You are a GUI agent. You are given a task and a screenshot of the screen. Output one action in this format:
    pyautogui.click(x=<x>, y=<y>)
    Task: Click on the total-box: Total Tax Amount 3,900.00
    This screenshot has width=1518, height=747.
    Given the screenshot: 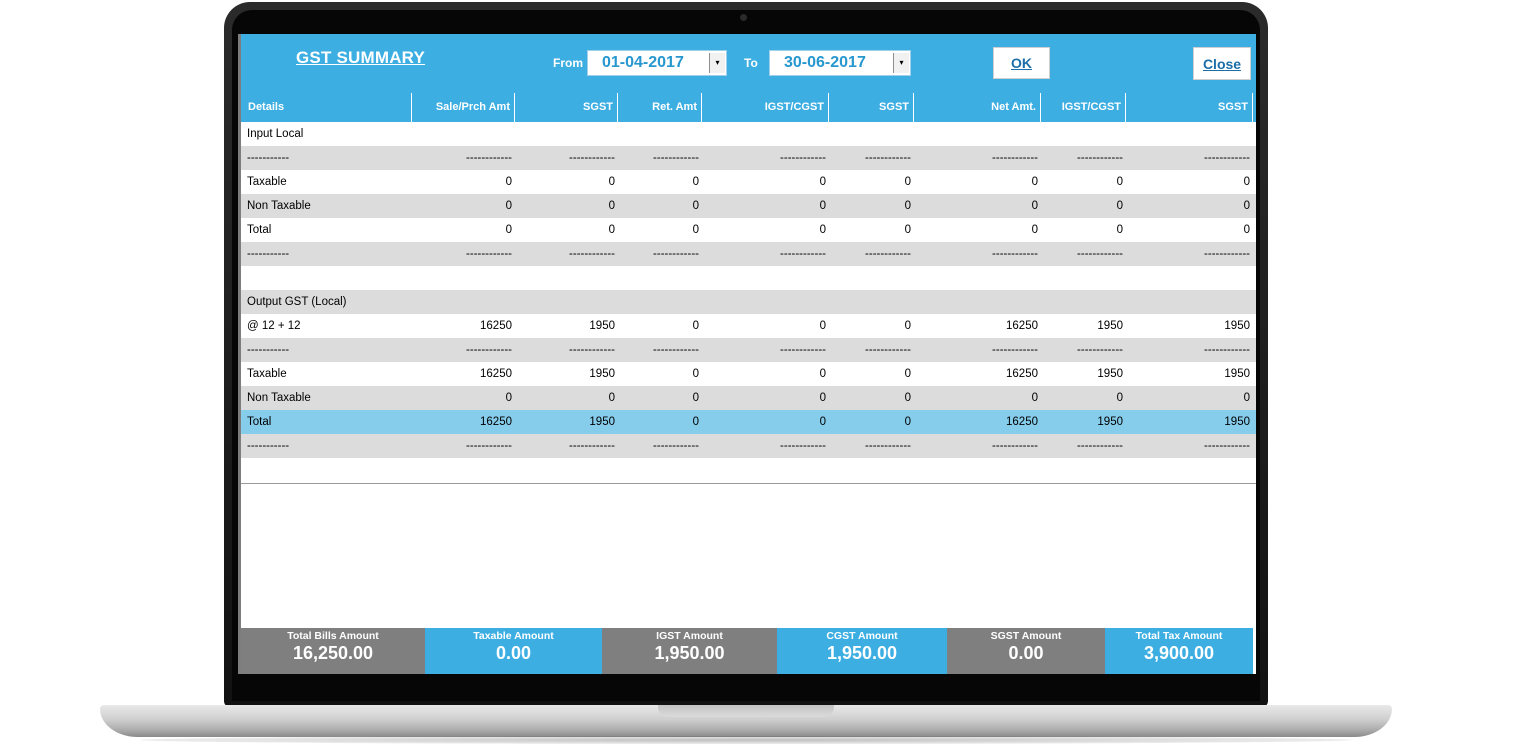 What is the action you would take?
    pyautogui.click(x=1179, y=651)
    